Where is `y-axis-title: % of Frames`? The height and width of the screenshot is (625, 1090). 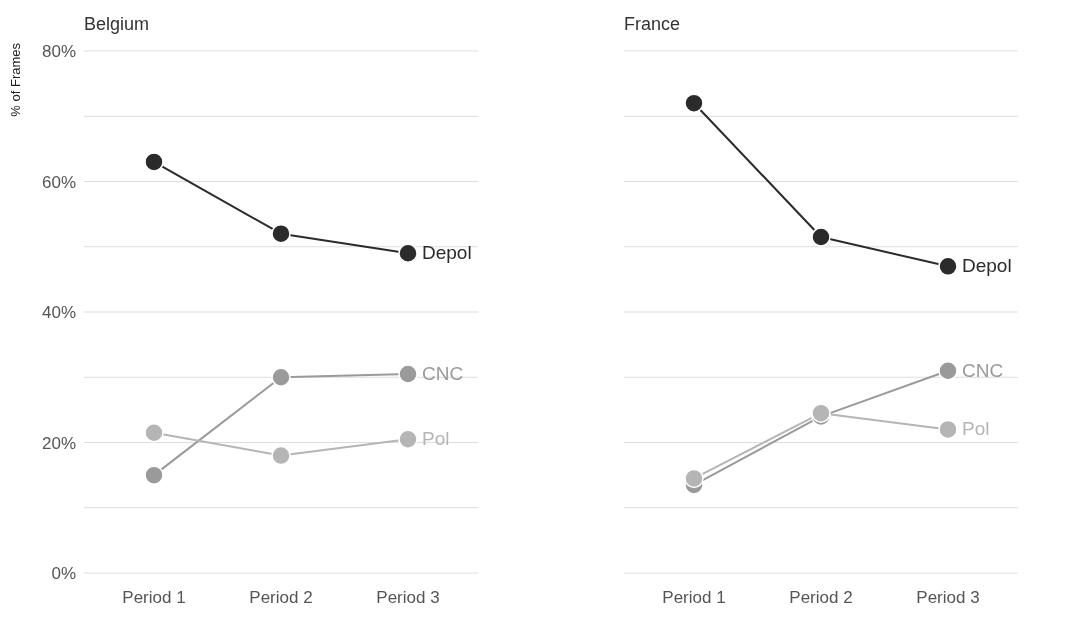 y-axis-title: % of Frames is located at coordinates (15, 79).